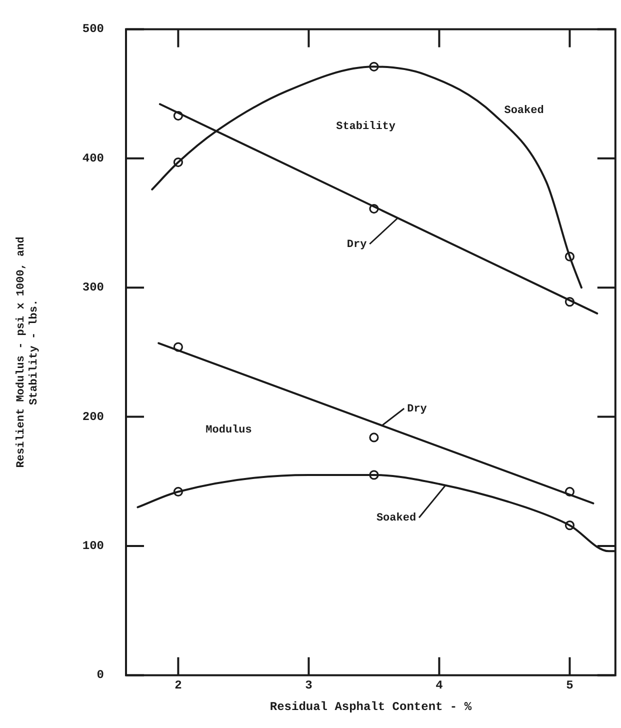 The height and width of the screenshot is (728, 621). What do you see at coordinates (178, 685) in the screenshot?
I see `x-tick-label: 2` at bounding box center [178, 685].